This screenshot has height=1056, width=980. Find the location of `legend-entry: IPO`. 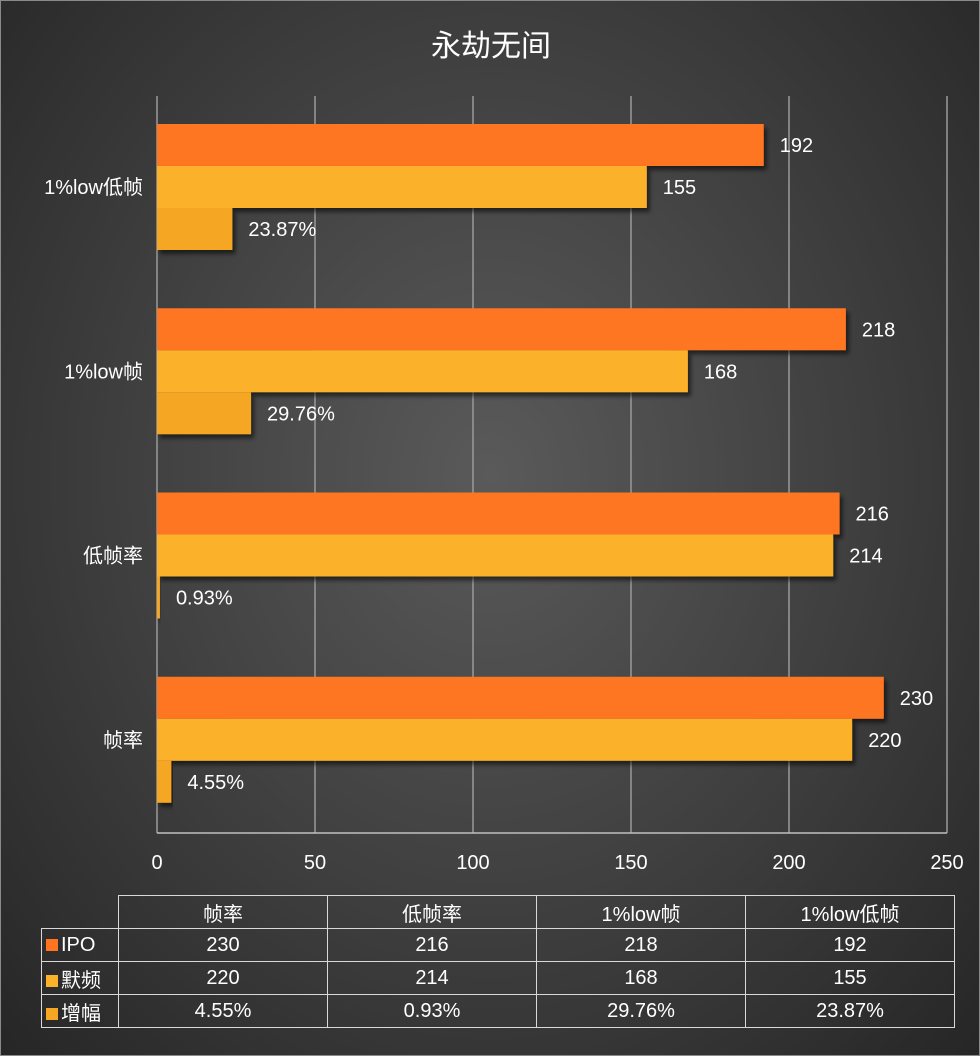

legend-entry: IPO is located at coordinates (80, 945).